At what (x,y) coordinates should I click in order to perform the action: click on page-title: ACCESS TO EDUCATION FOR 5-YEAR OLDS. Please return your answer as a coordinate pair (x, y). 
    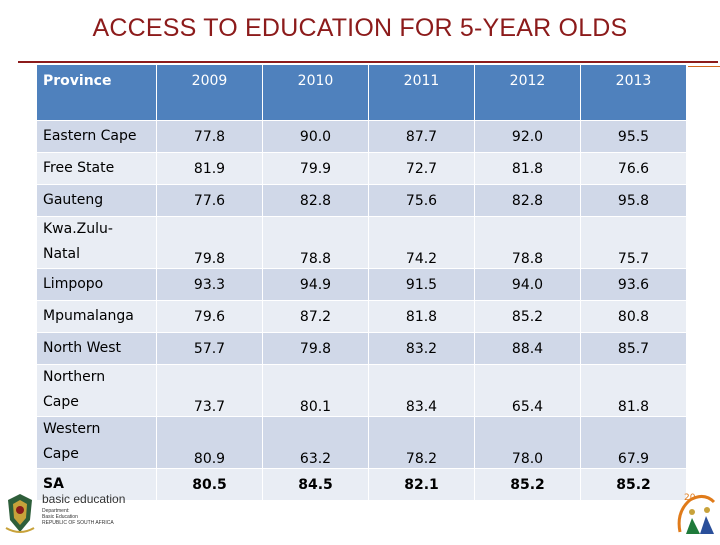
    Looking at the image, I should click on (360, 28).